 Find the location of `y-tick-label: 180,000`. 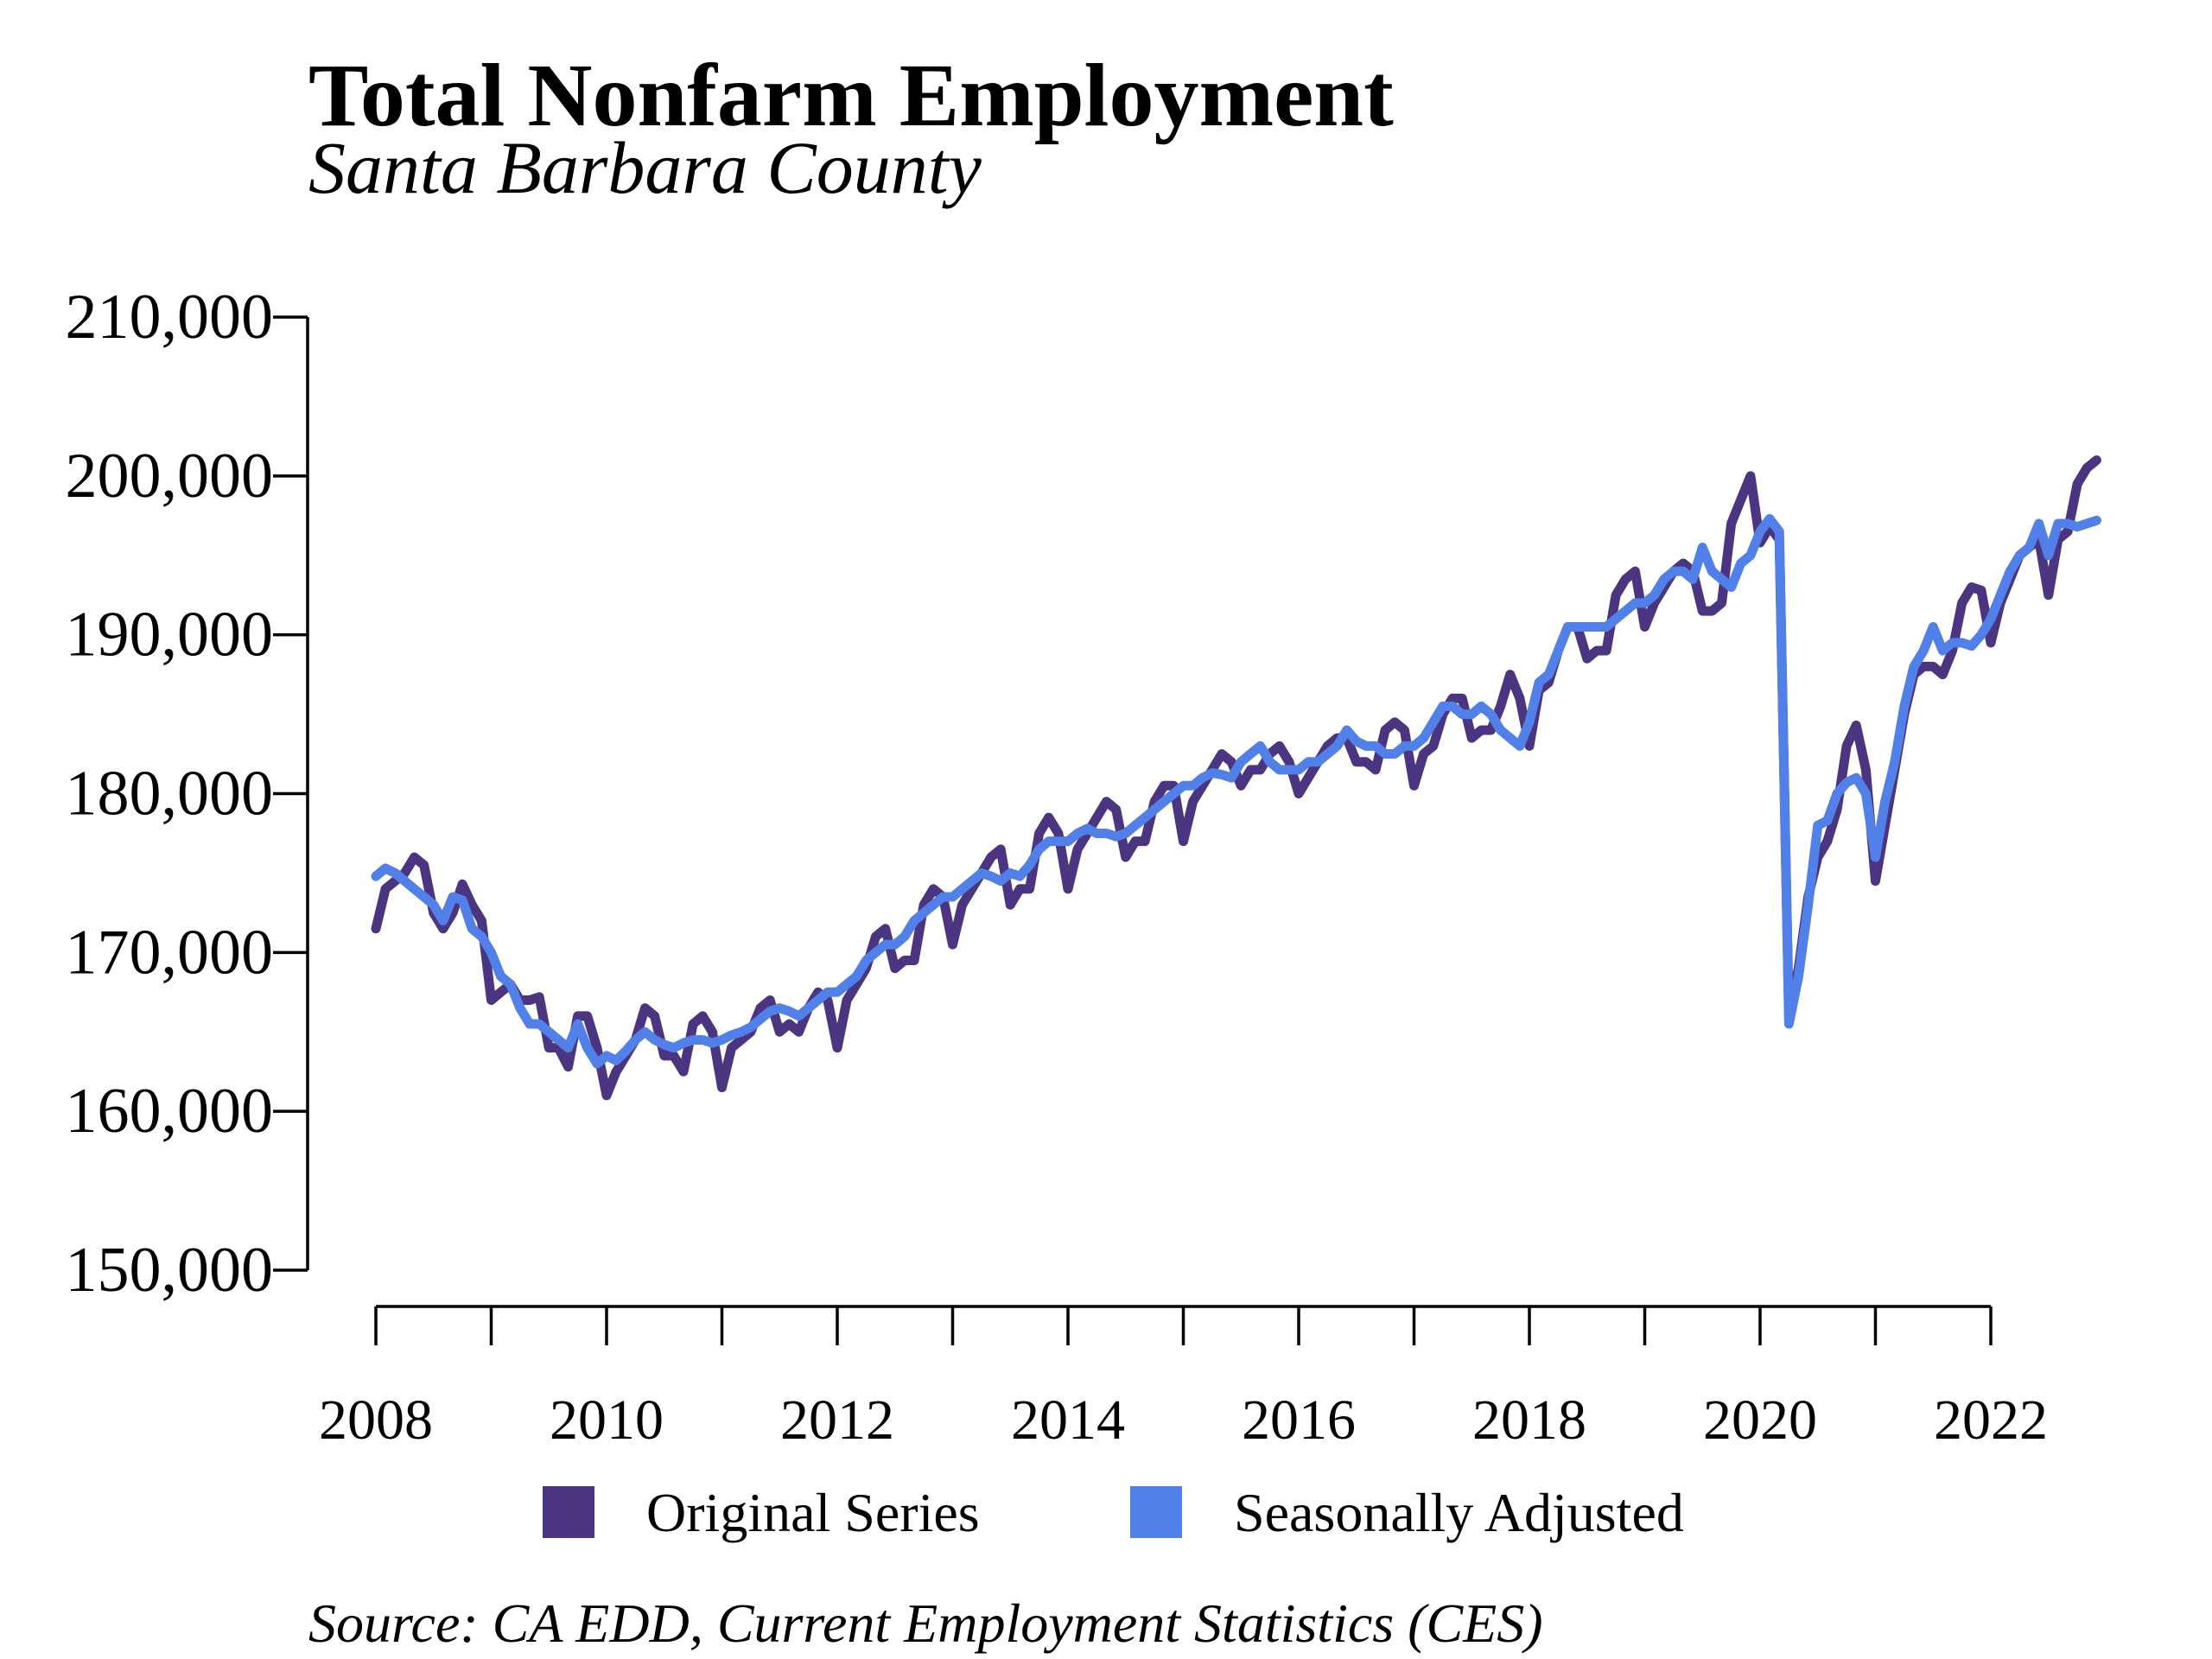

y-tick-label: 180,000 is located at coordinates (170, 794).